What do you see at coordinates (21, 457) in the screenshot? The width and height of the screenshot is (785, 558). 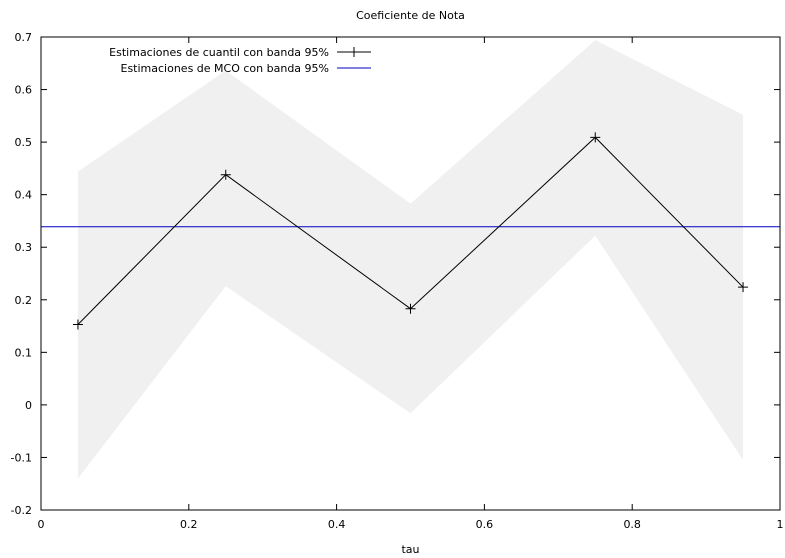 I see `y-tick-label: -0.1` at bounding box center [21, 457].